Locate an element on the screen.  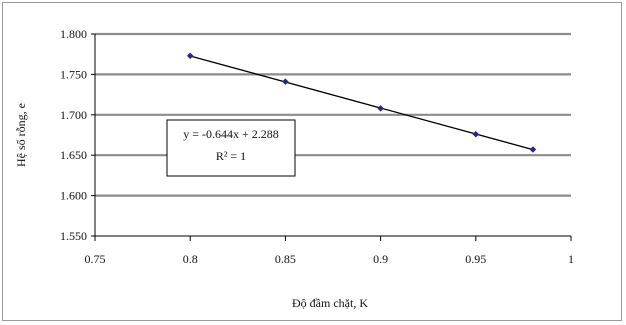
x-tick-label-3: 0.9 is located at coordinates (380, 259).